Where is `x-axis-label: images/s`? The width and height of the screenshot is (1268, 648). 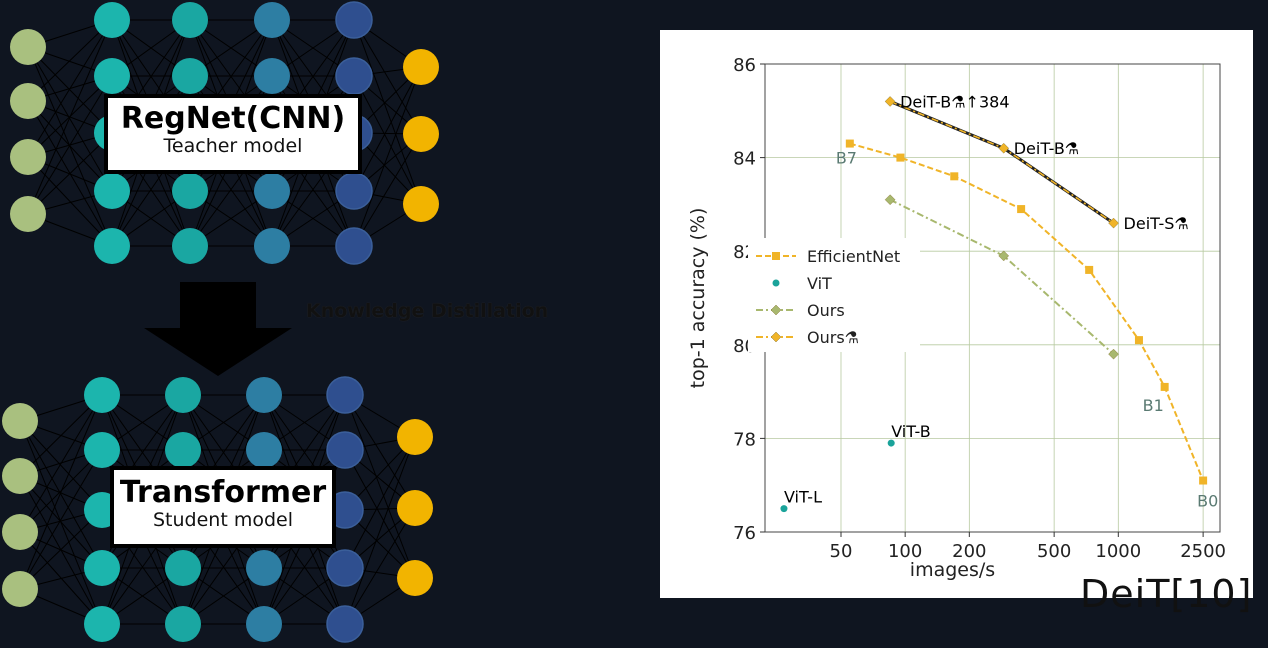 x-axis-label: images/s is located at coordinates (952, 570).